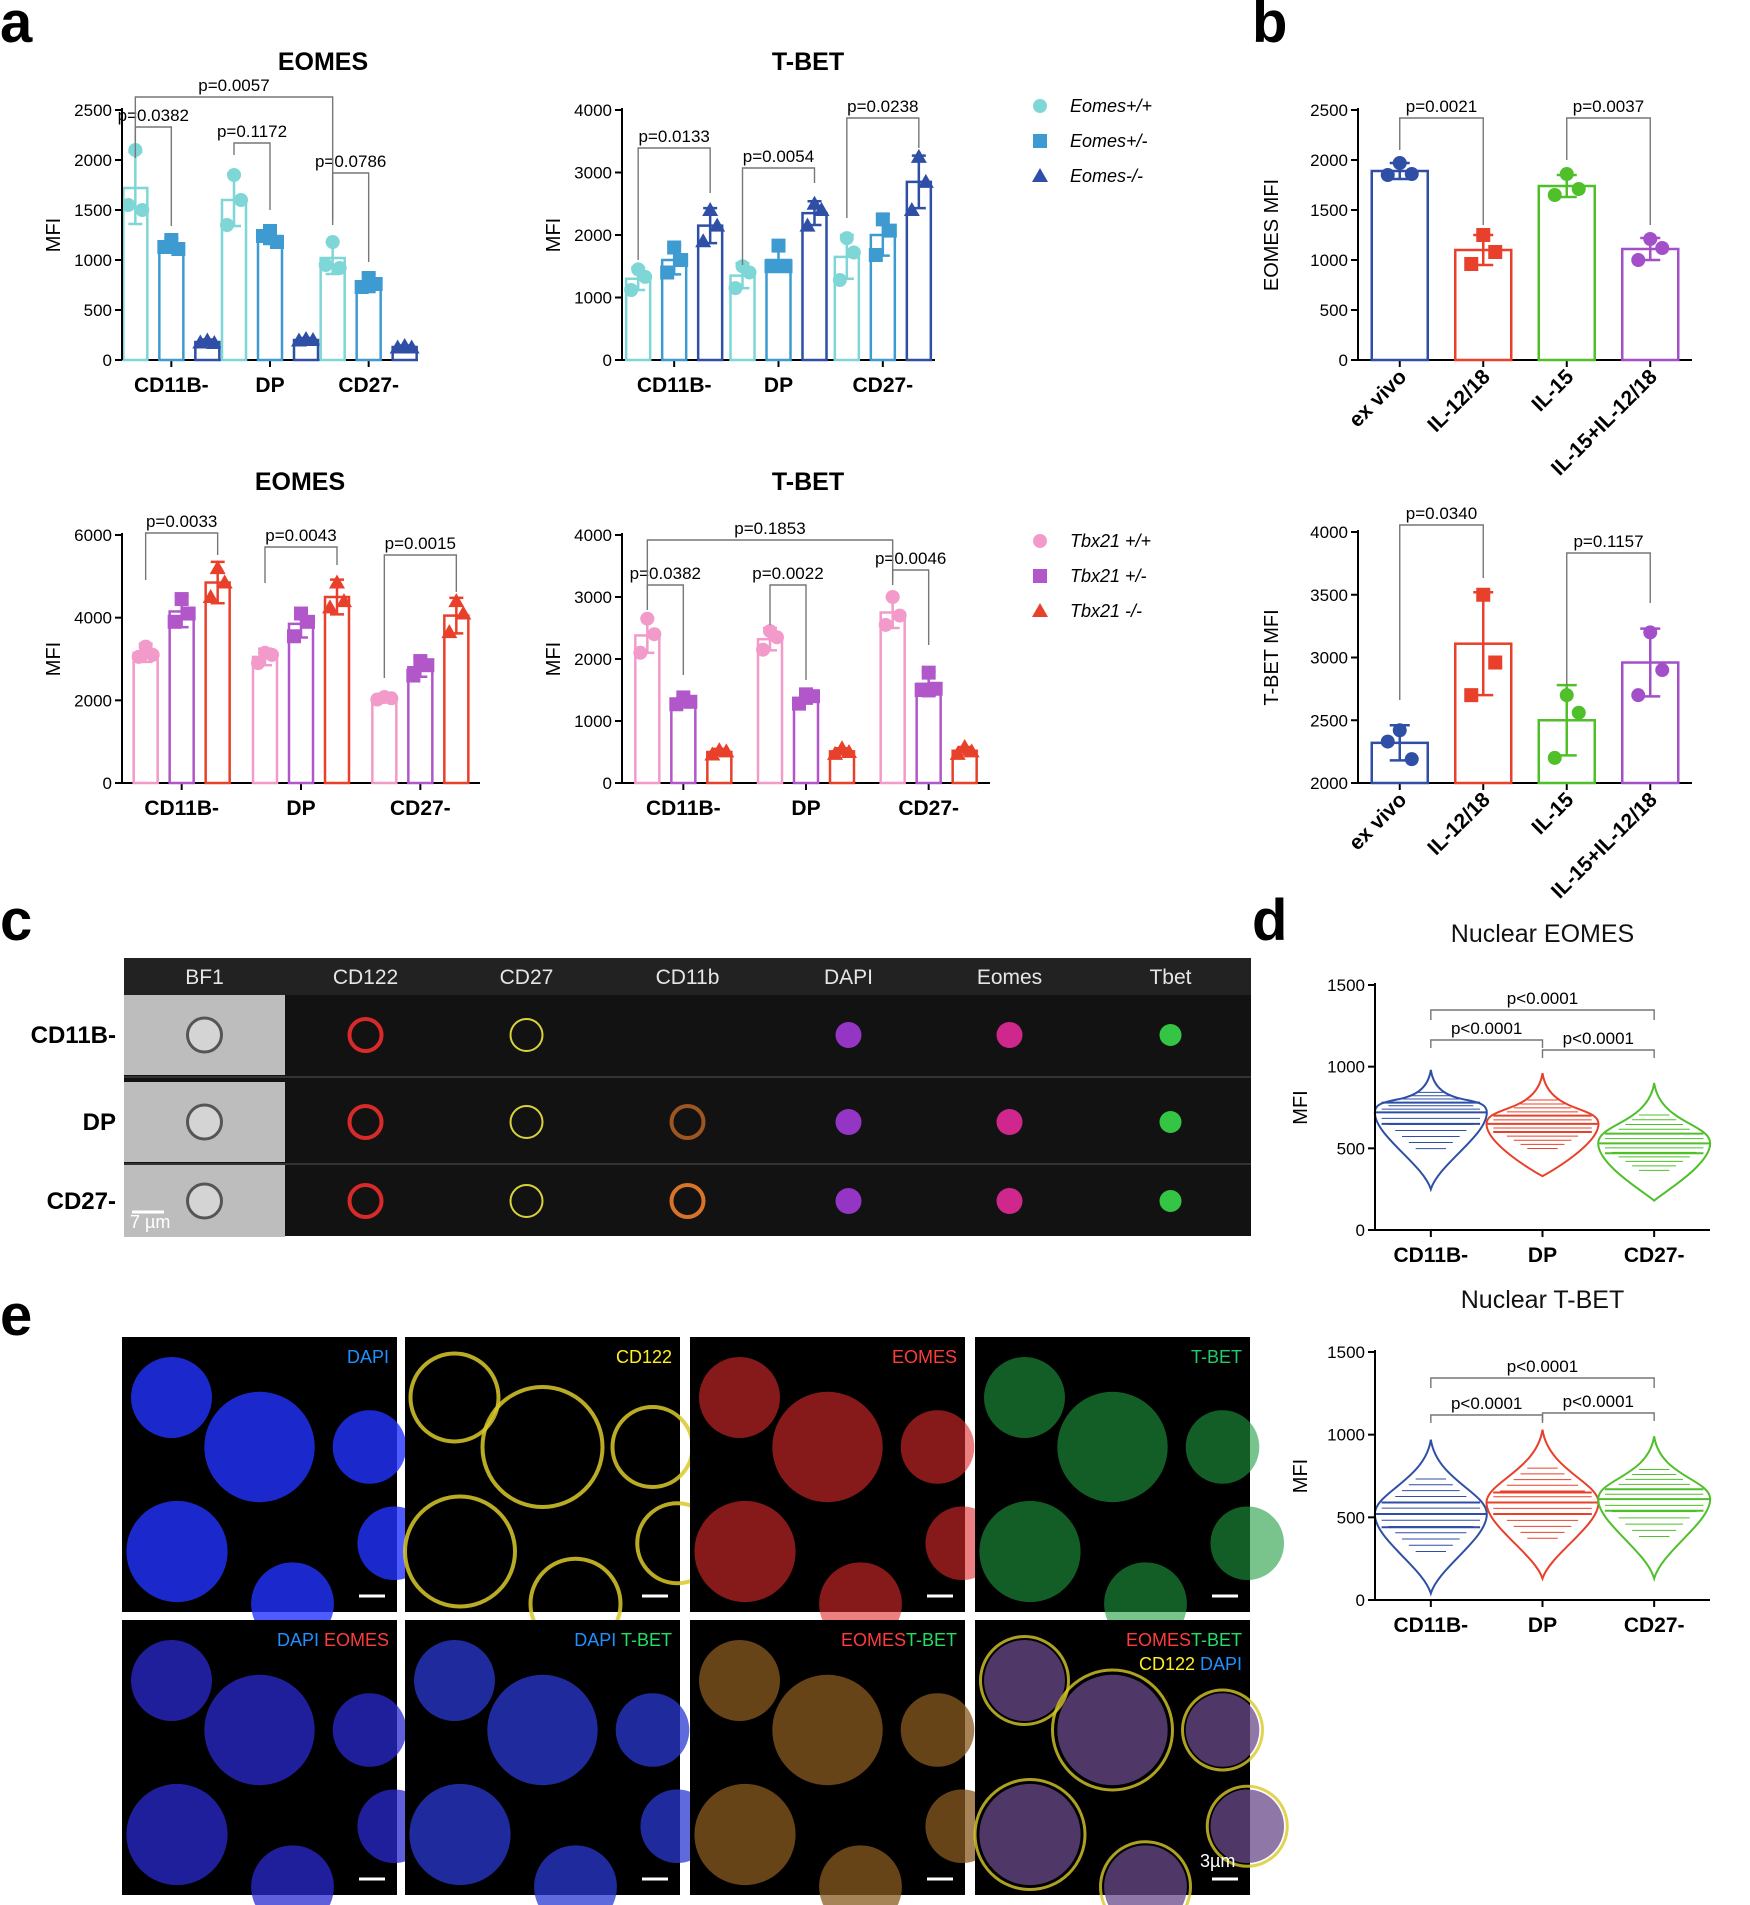  I want to click on channel-label: CD27, so click(527, 977).